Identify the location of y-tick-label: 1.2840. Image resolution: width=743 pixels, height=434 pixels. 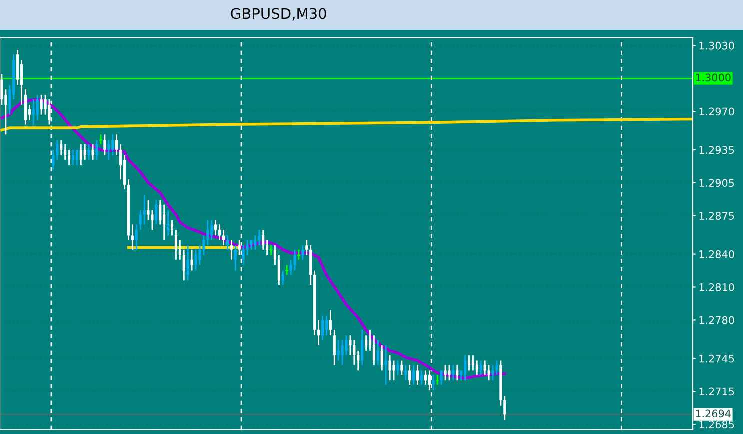
(717, 254).